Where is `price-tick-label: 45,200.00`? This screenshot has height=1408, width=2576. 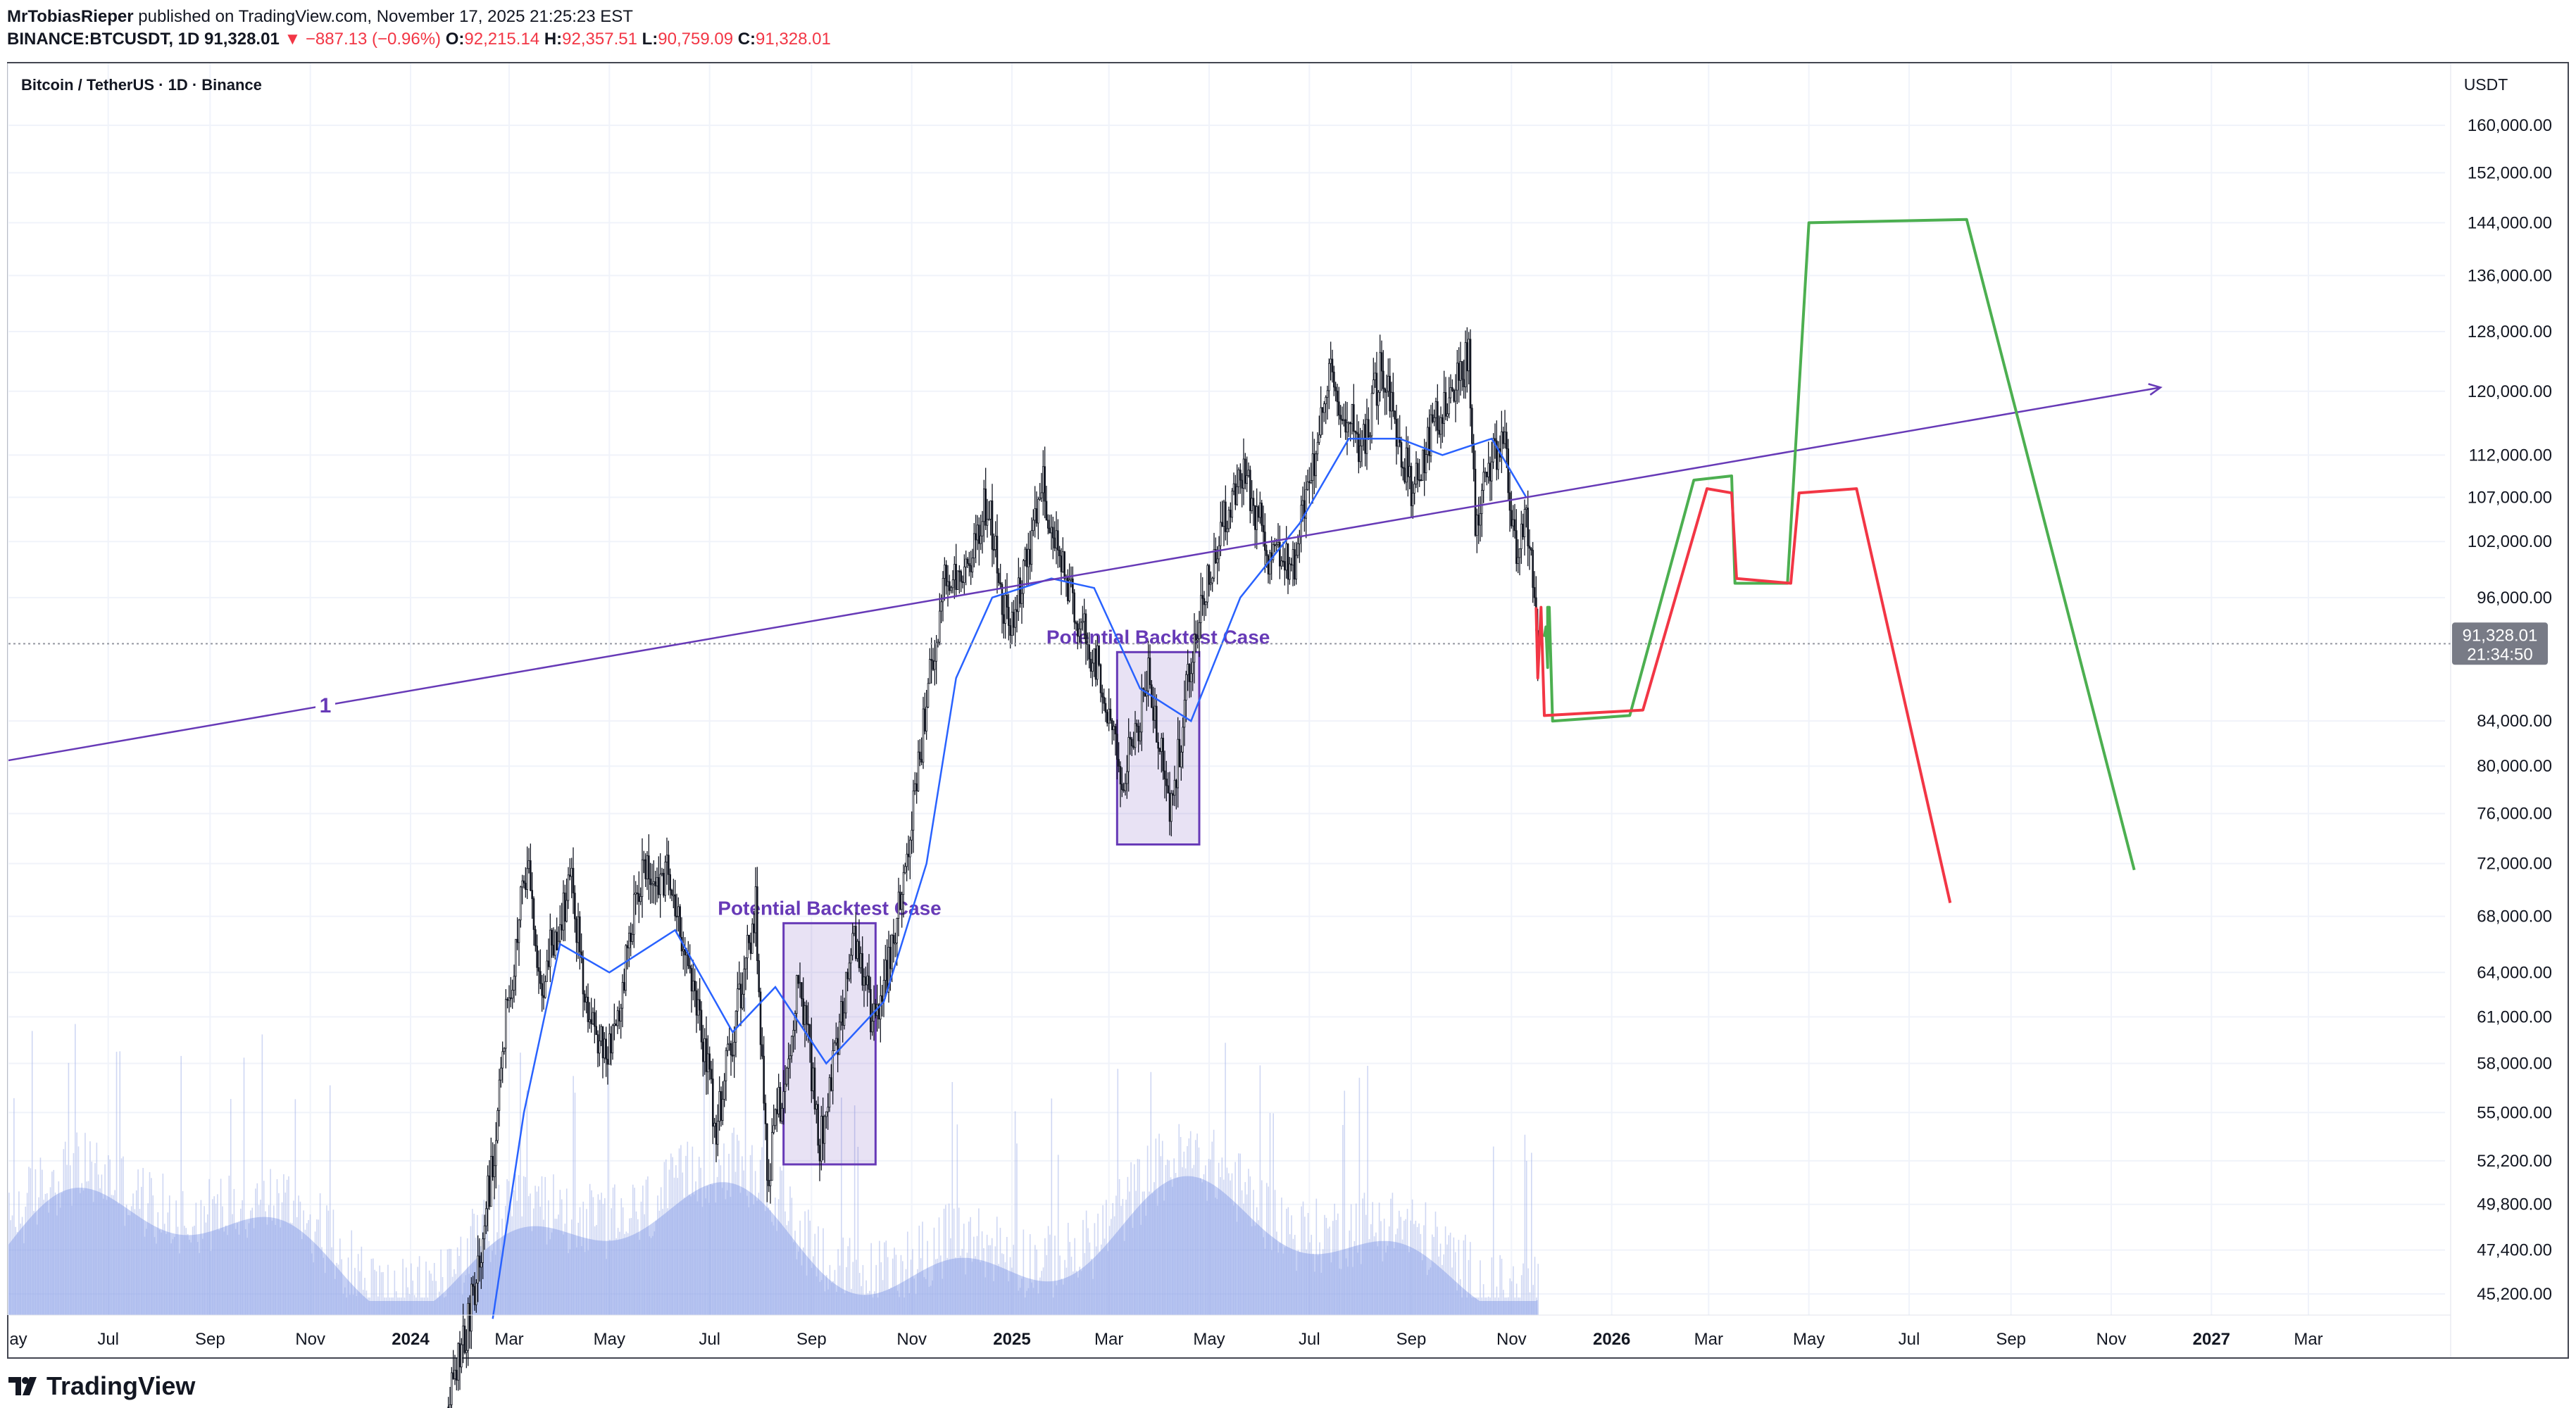 price-tick-label: 45,200.00 is located at coordinates (2514, 1294).